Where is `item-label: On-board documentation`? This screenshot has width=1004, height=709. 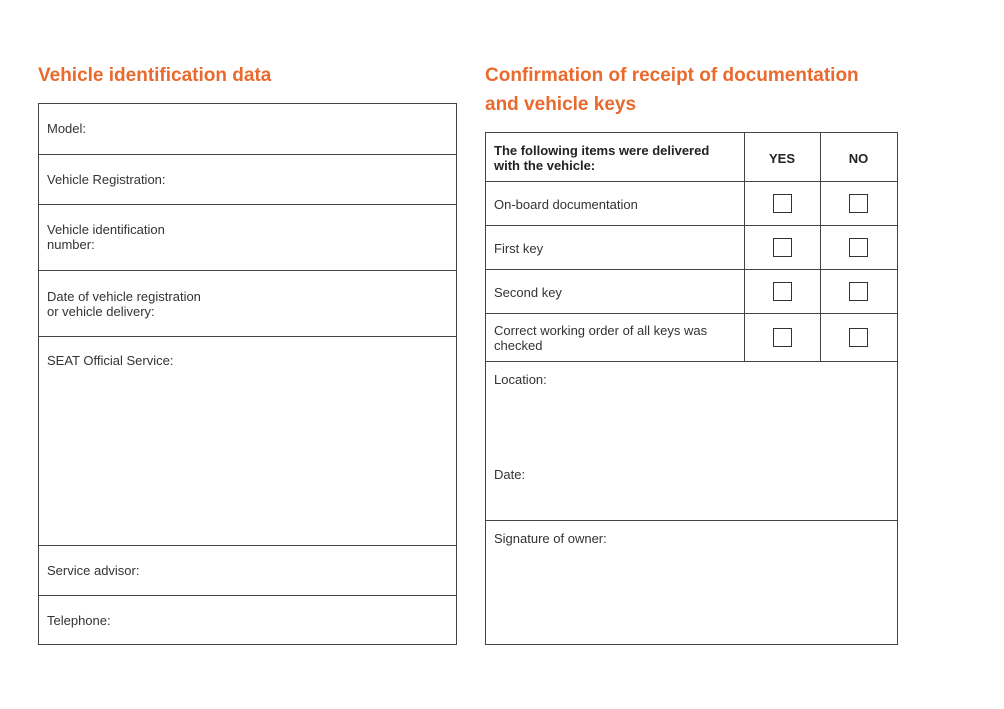
item-label: On-board documentation is located at coordinates (566, 204).